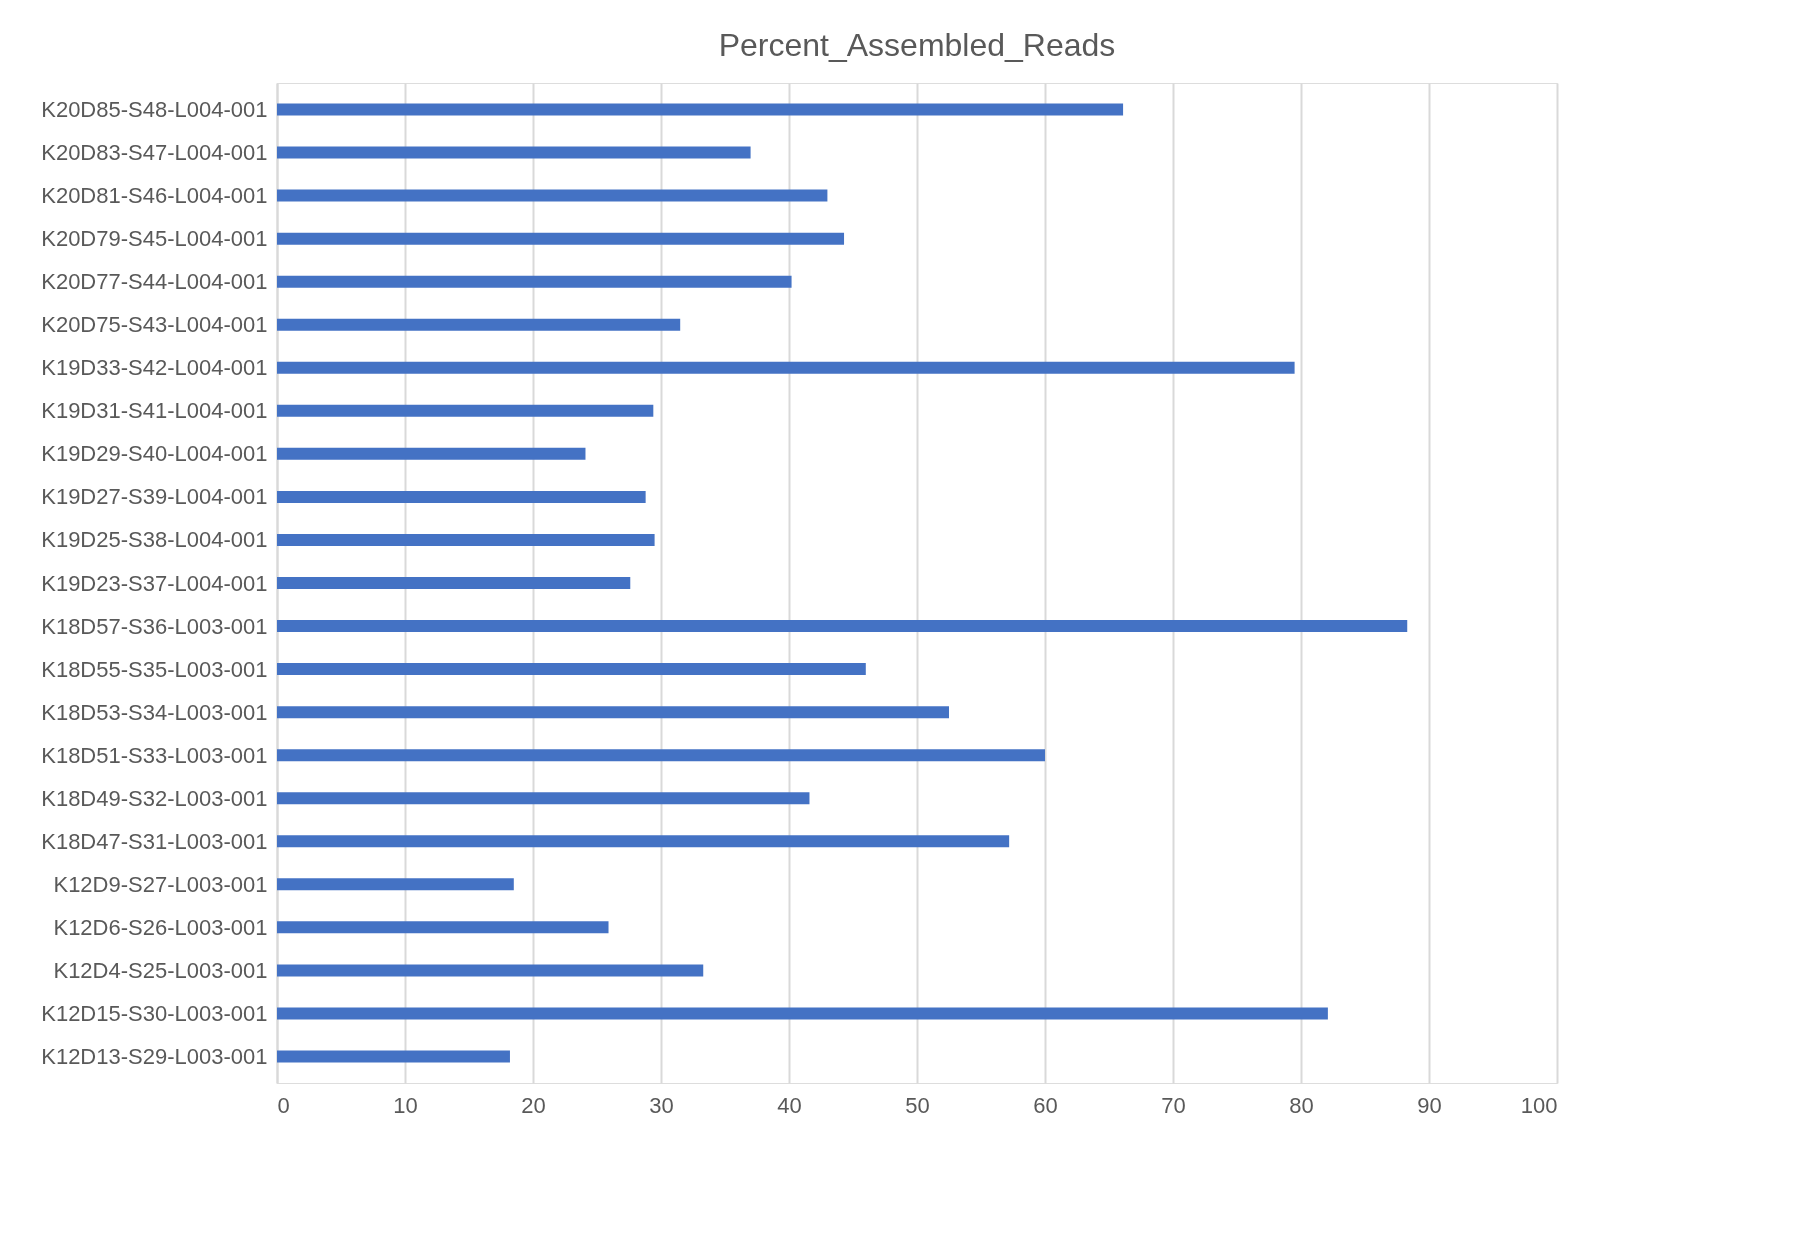  What do you see at coordinates (1173, 1105) in the screenshot?
I see `x-tick-label: 70` at bounding box center [1173, 1105].